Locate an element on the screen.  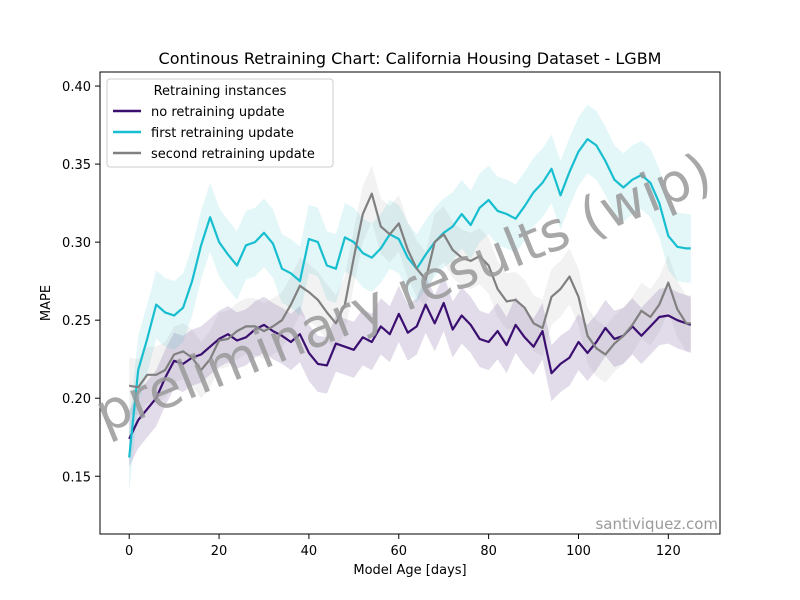
legend-box is located at coordinates (220, 123).